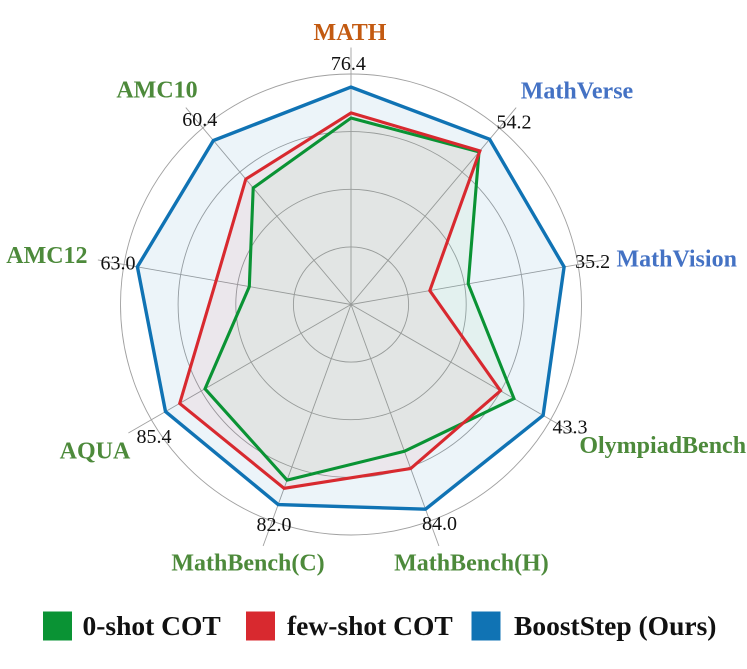  I want to click on svg-text: few-shot COT, so click(370, 625).